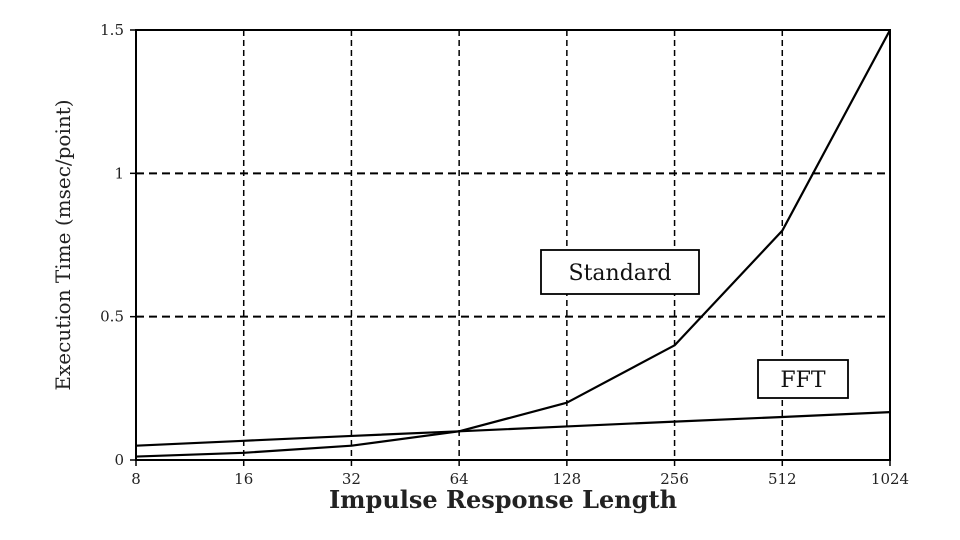 This screenshot has width=960, height=540. What do you see at coordinates (63, 244) in the screenshot?
I see `y-axis-label: Execution Time (msec/point)` at bounding box center [63, 244].